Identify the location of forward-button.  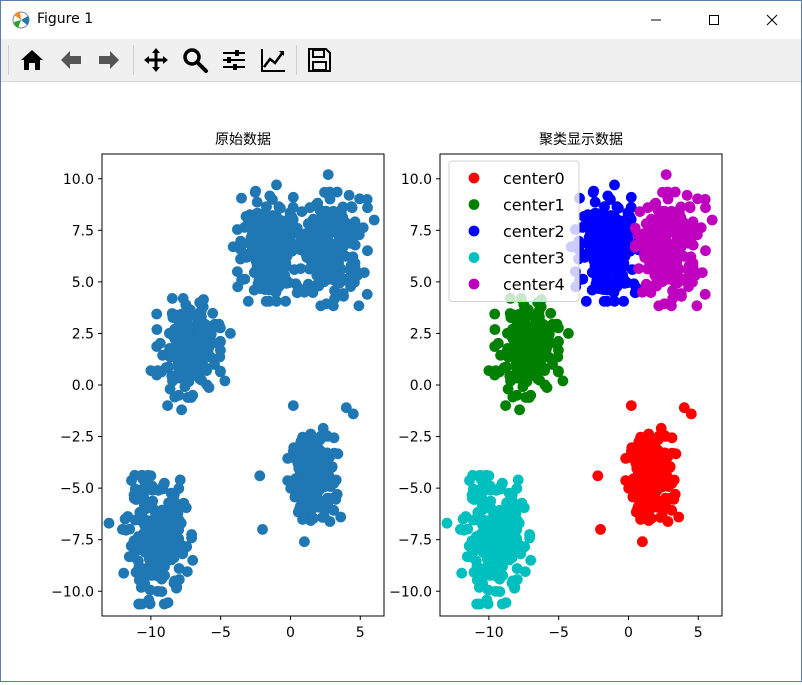
(109, 60).